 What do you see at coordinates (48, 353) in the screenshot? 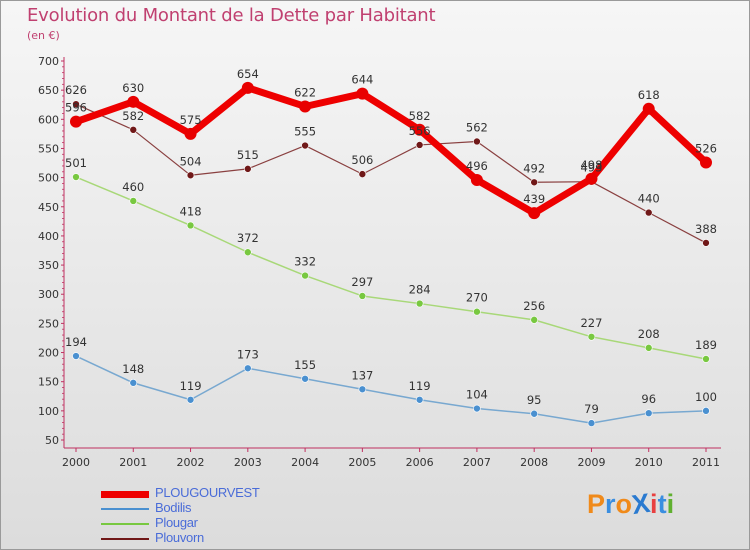
I see `y-tick-label: 200` at bounding box center [48, 353].